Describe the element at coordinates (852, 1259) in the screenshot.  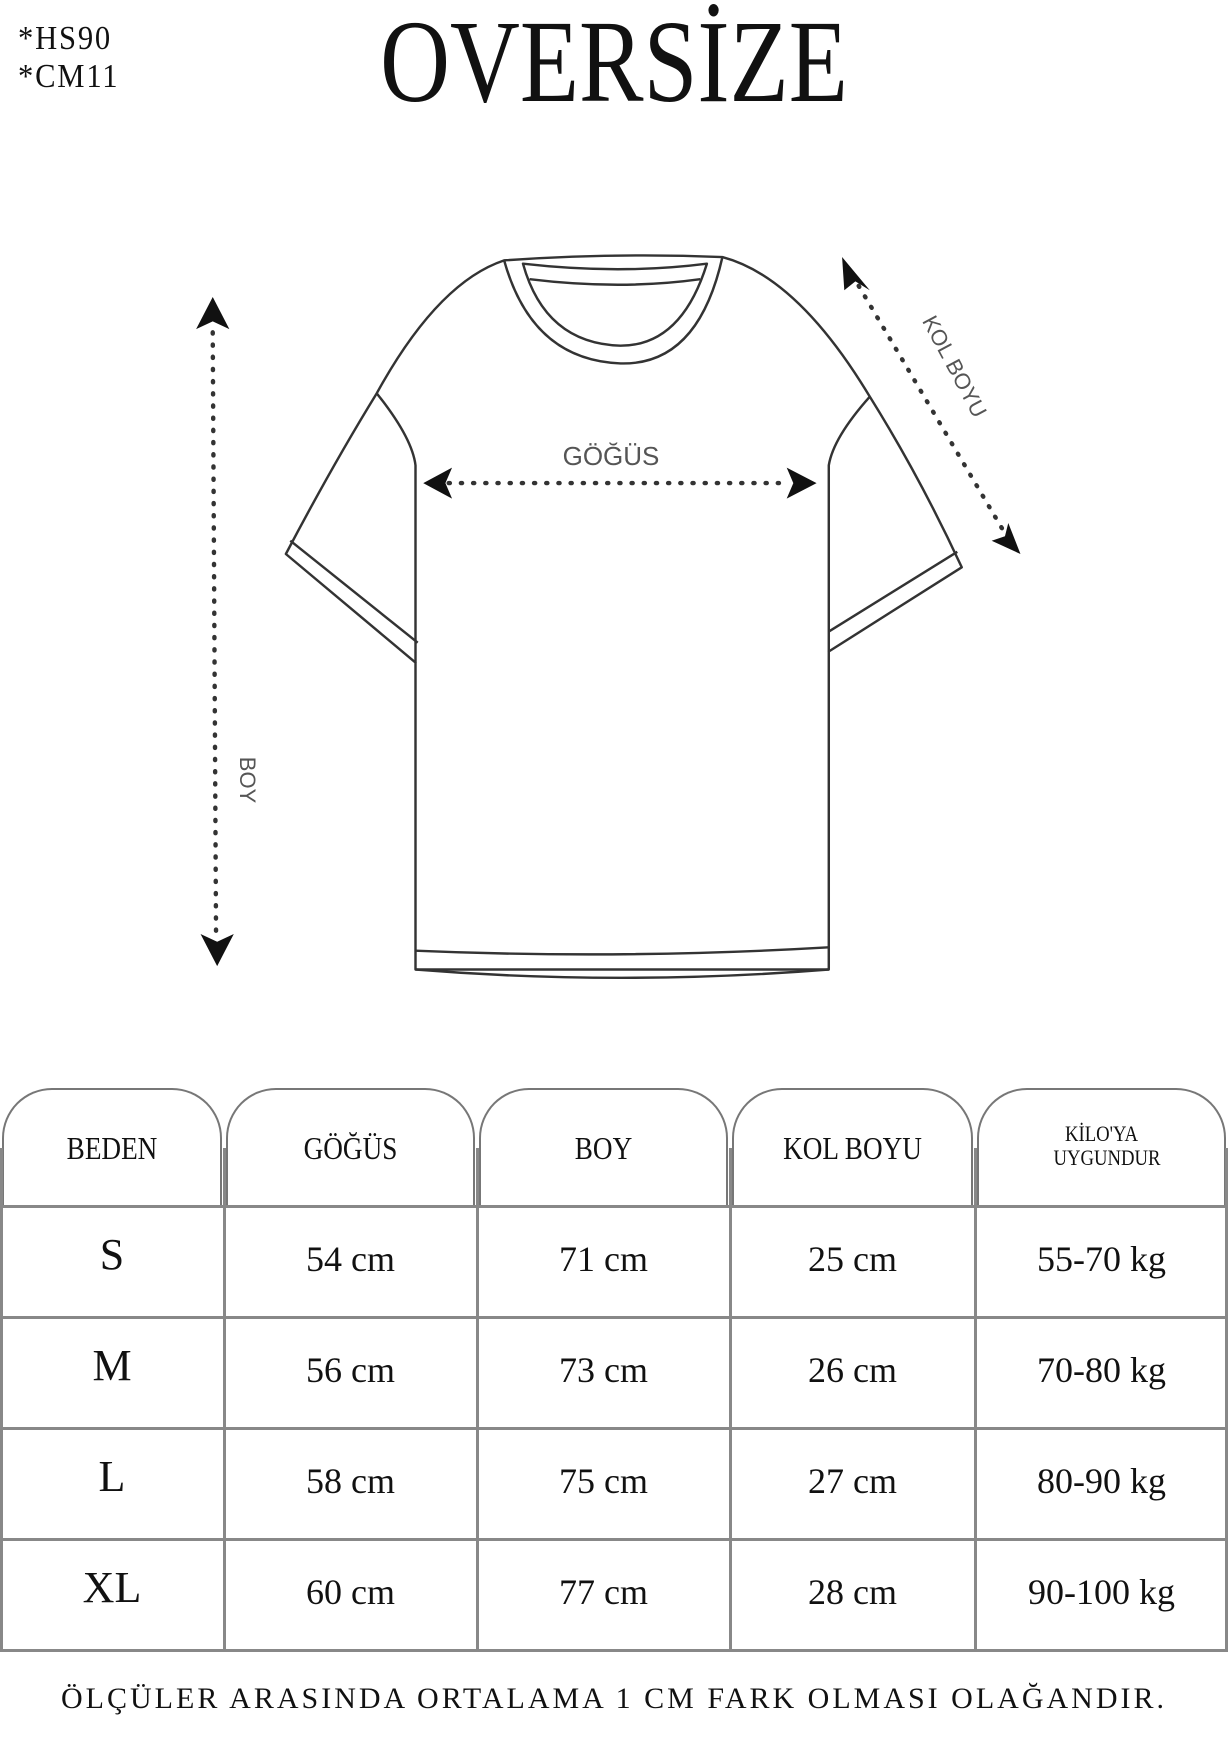
I see `table-cell: 25 cm` at that location.